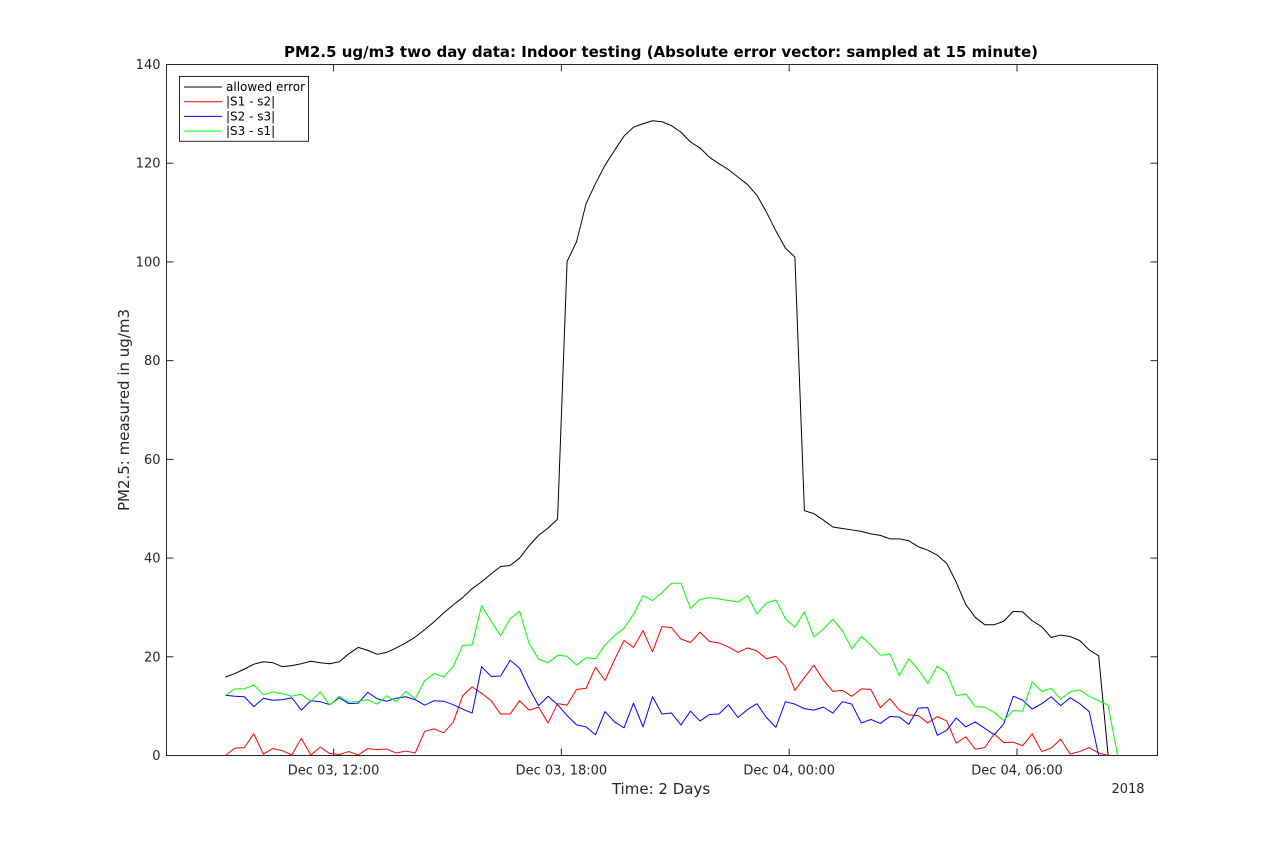 This screenshot has width=1280, height=849. I want to click on y-tick-label: 0, so click(156, 756).